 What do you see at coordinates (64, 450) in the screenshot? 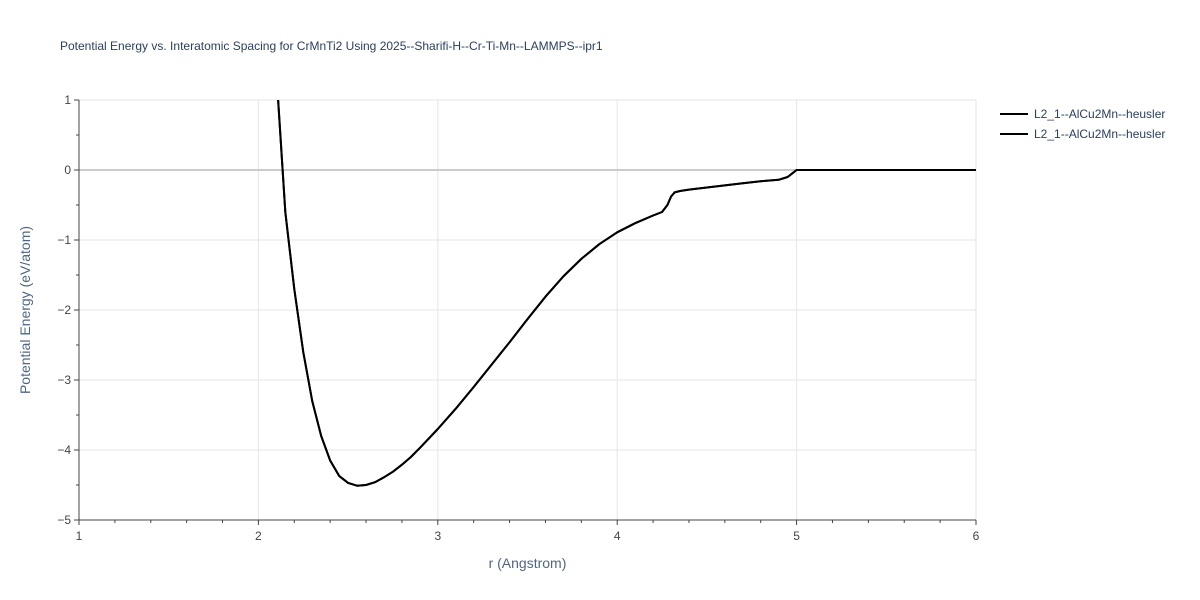
I see `y-tick-label: −4` at bounding box center [64, 450].